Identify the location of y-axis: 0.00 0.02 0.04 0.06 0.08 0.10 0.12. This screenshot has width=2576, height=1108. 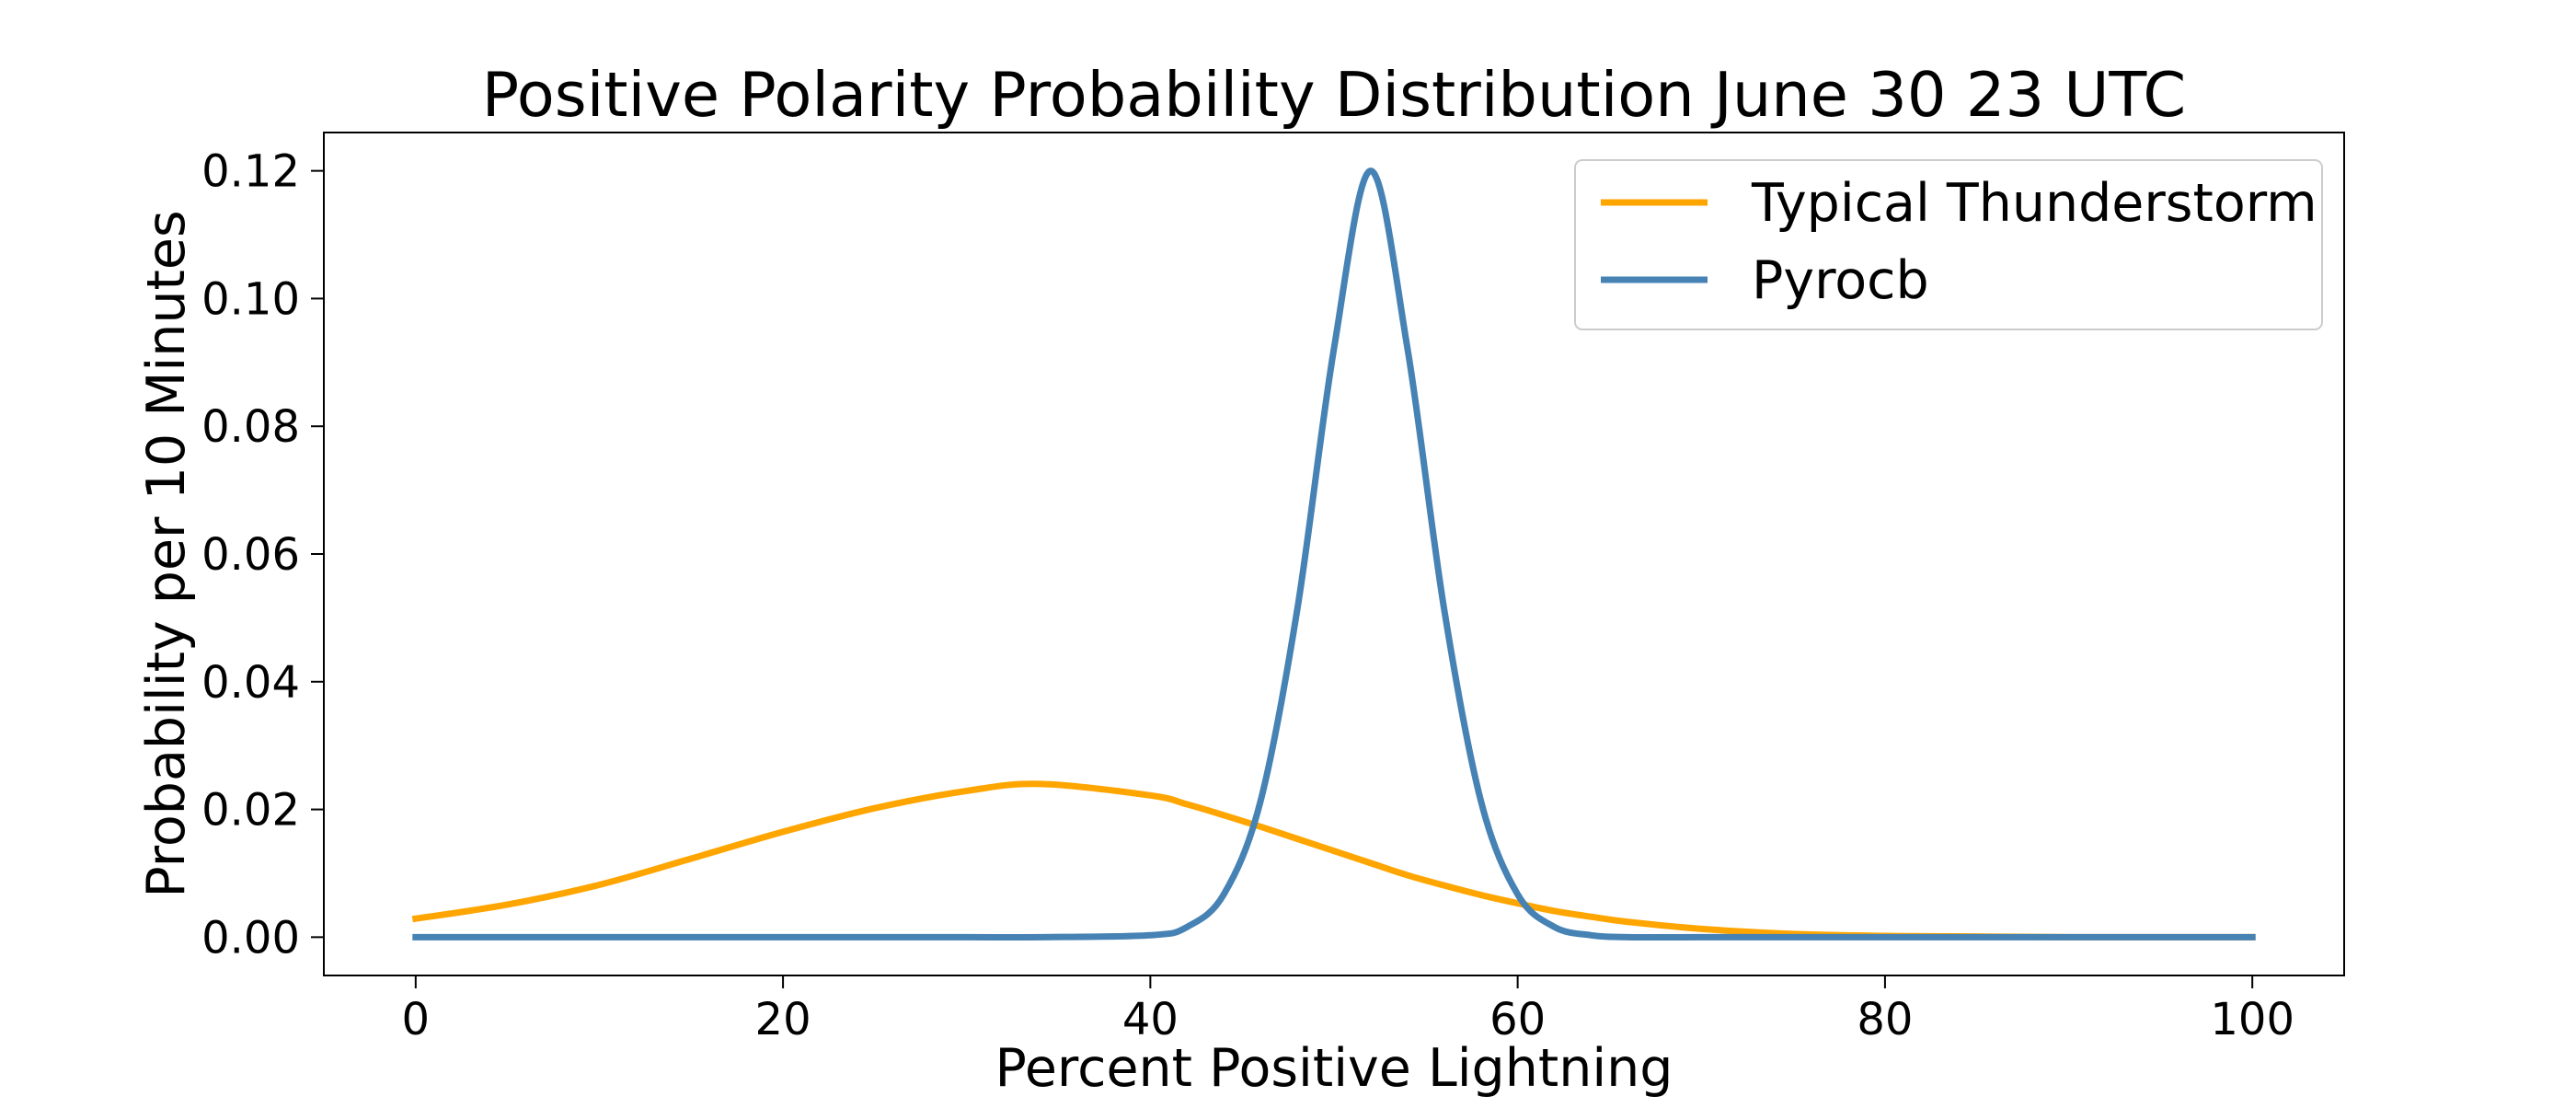
(262, 555).